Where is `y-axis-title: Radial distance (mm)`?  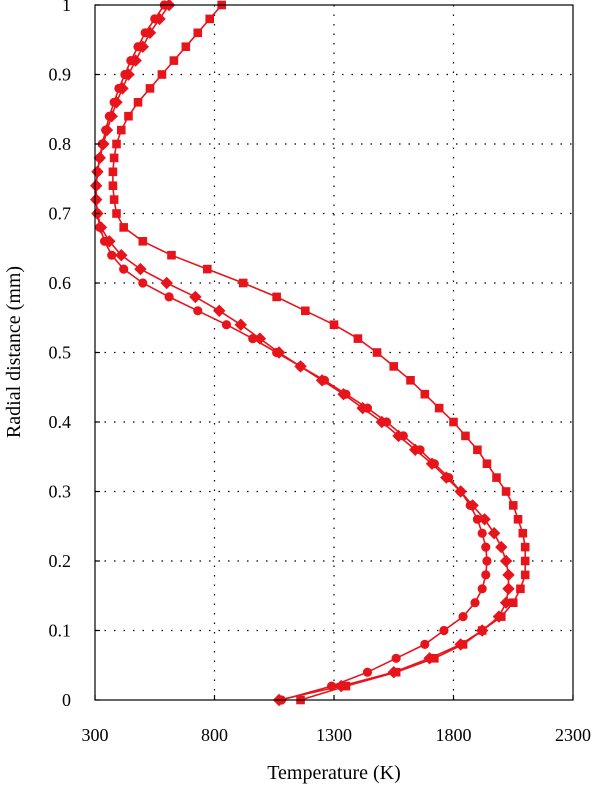 y-axis-title: Radial distance (mm) is located at coordinates (14, 352).